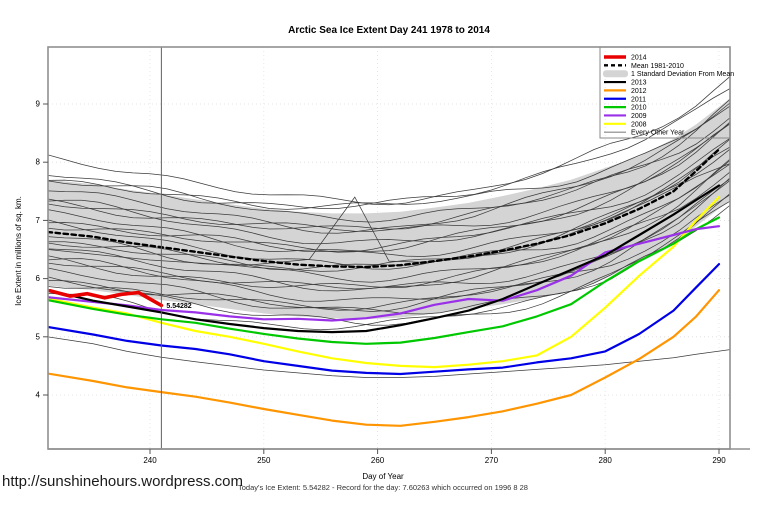  Describe the element at coordinates (18, 251) in the screenshot. I see `y-axis-title: Ice Extent in millions of sq. km.` at that location.